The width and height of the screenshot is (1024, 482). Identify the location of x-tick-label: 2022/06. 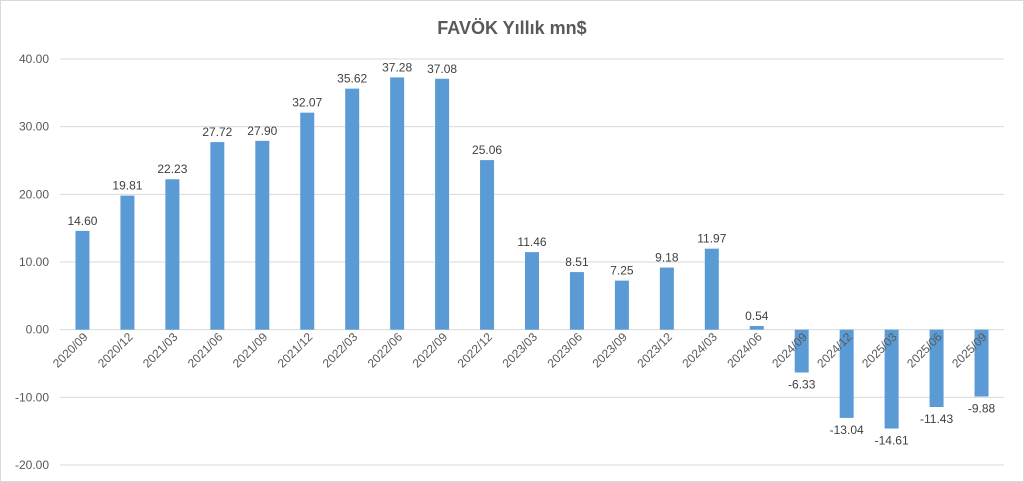
(385, 350).